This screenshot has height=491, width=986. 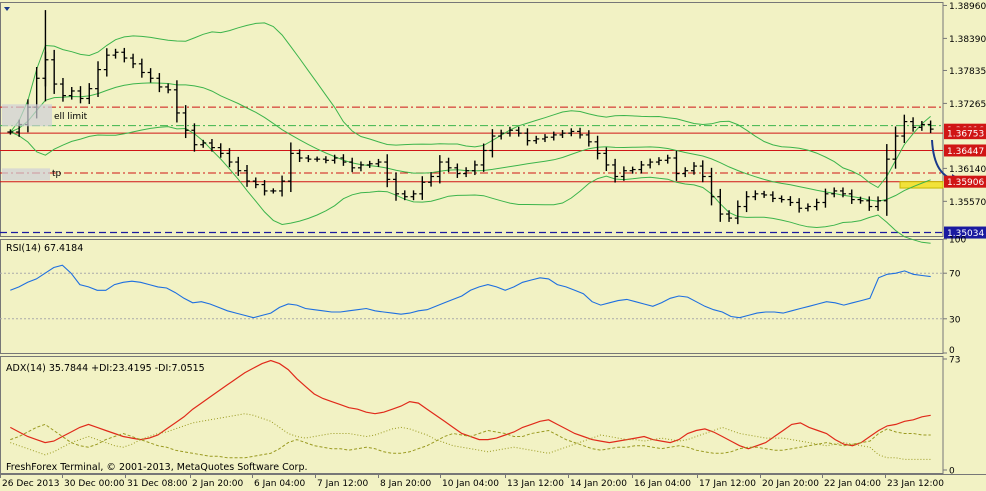 What do you see at coordinates (105, 368) in the screenshot?
I see `adx-title: ADX(14) 35.7844 +DI:23.4195 -DI:7.0515` at bounding box center [105, 368].